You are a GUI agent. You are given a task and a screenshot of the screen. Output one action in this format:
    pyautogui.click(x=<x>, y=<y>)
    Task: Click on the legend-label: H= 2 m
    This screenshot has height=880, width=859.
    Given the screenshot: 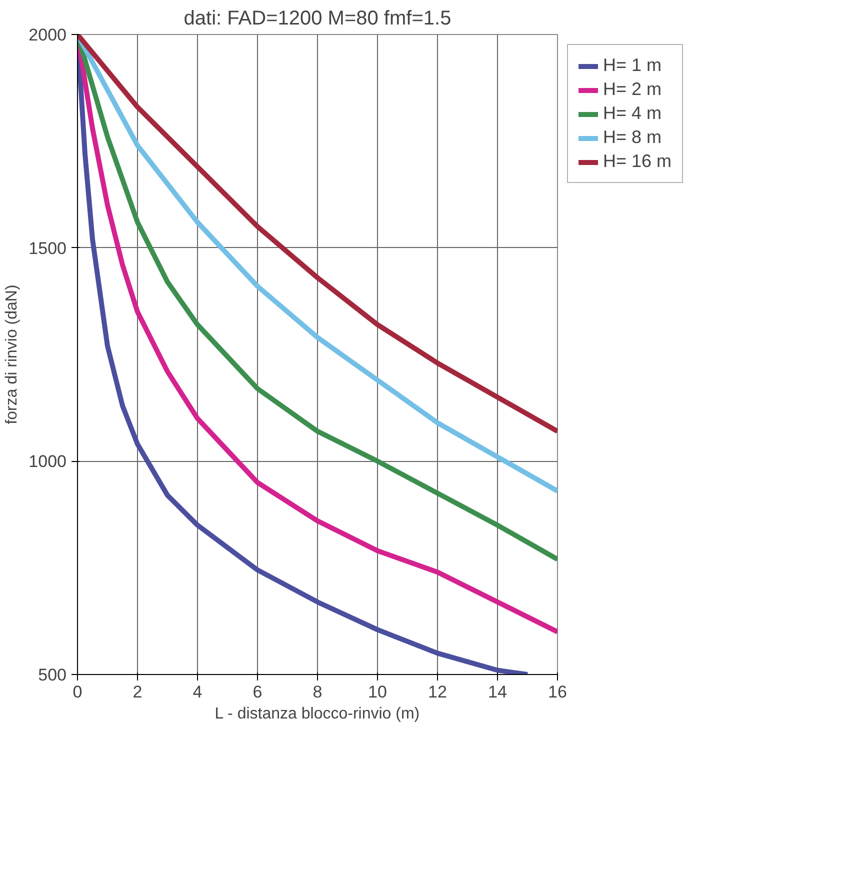 What is the action you would take?
    pyautogui.click(x=632, y=89)
    